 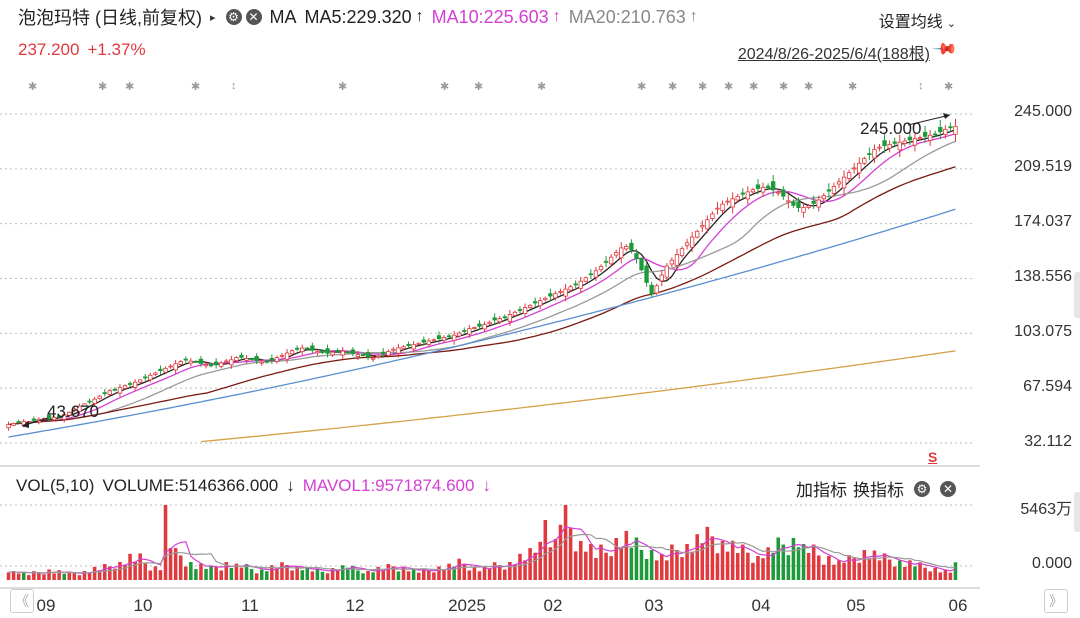 What do you see at coordinates (878, 490) in the screenshot?
I see `switch-indicator-button: 换指标` at bounding box center [878, 490].